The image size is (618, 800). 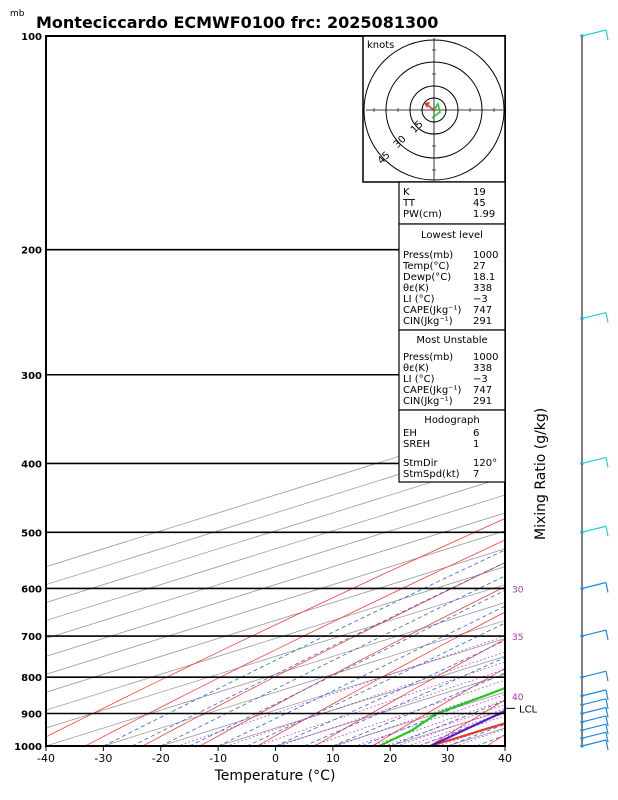 What do you see at coordinates (275, 758) in the screenshot?
I see `x-tick-label: 0` at bounding box center [275, 758].